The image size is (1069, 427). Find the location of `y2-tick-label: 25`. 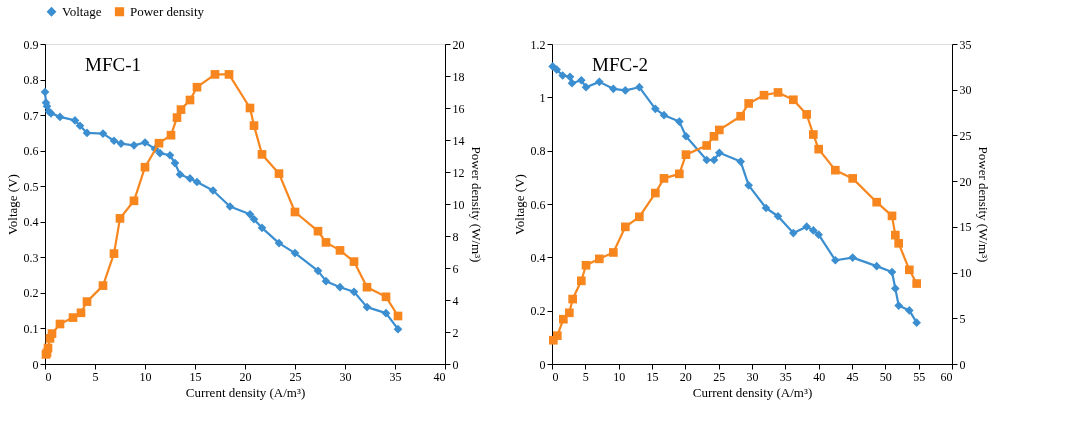

y2-tick-label: 25 is located at coordinates (965, 135).